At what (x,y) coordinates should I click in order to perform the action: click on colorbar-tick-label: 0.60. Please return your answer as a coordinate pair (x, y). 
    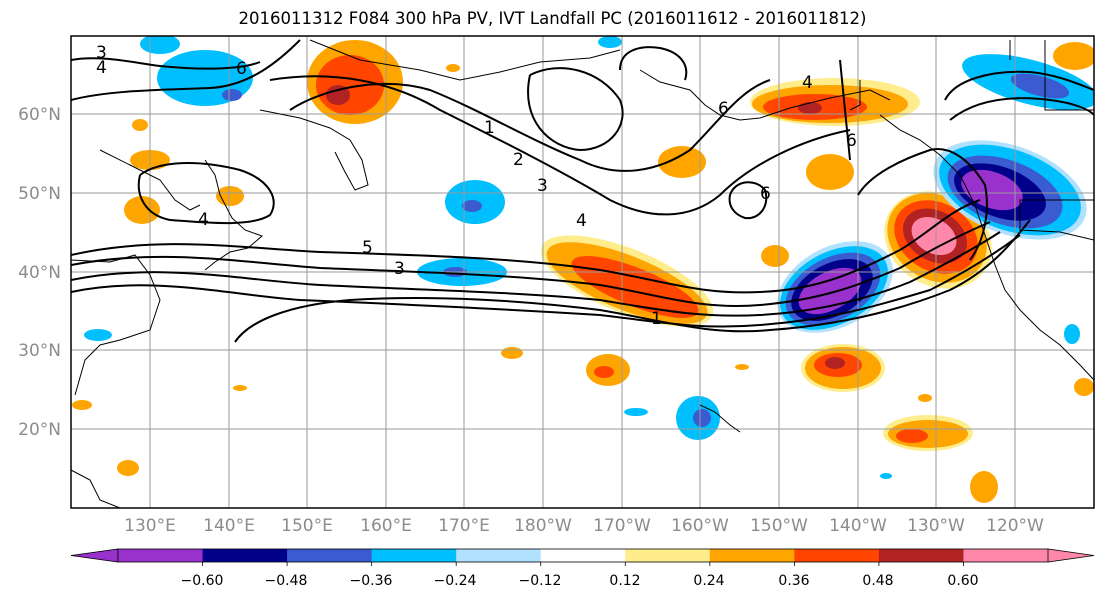
    Looking at the image, I should click on (962, 581).